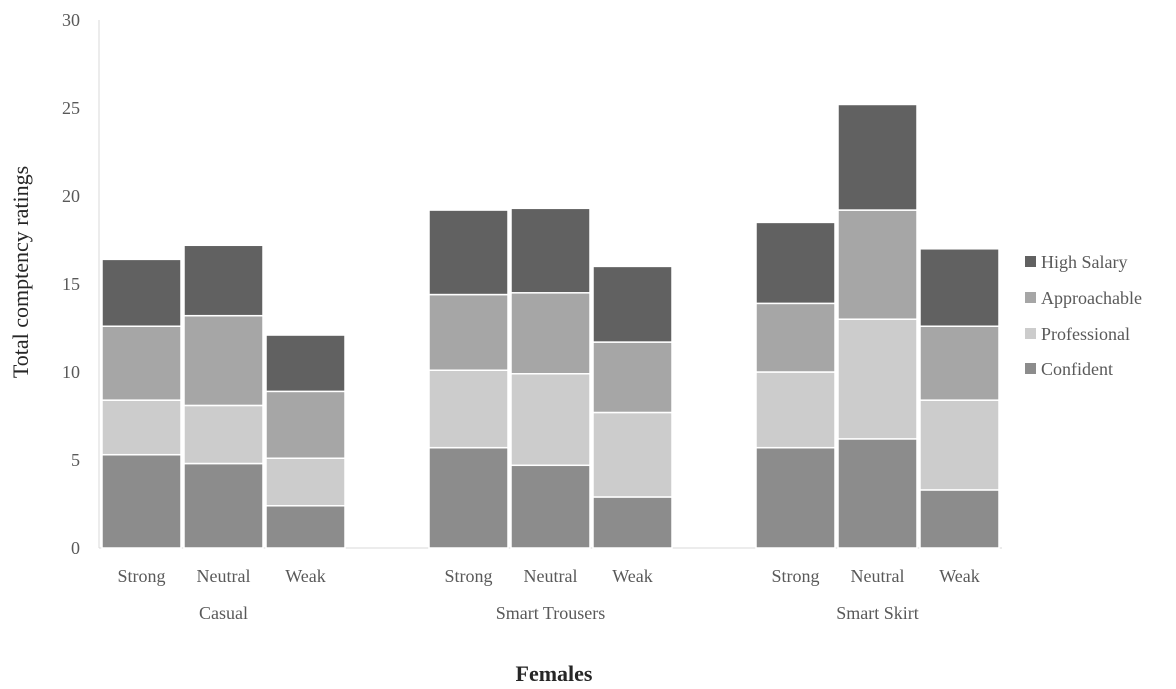 The height and width of the screenshot is (689, 1176). Describe the element at coordinates (20, 272) in the screenshot. I see `y-axis-title: Total comptency ratings` at that location.